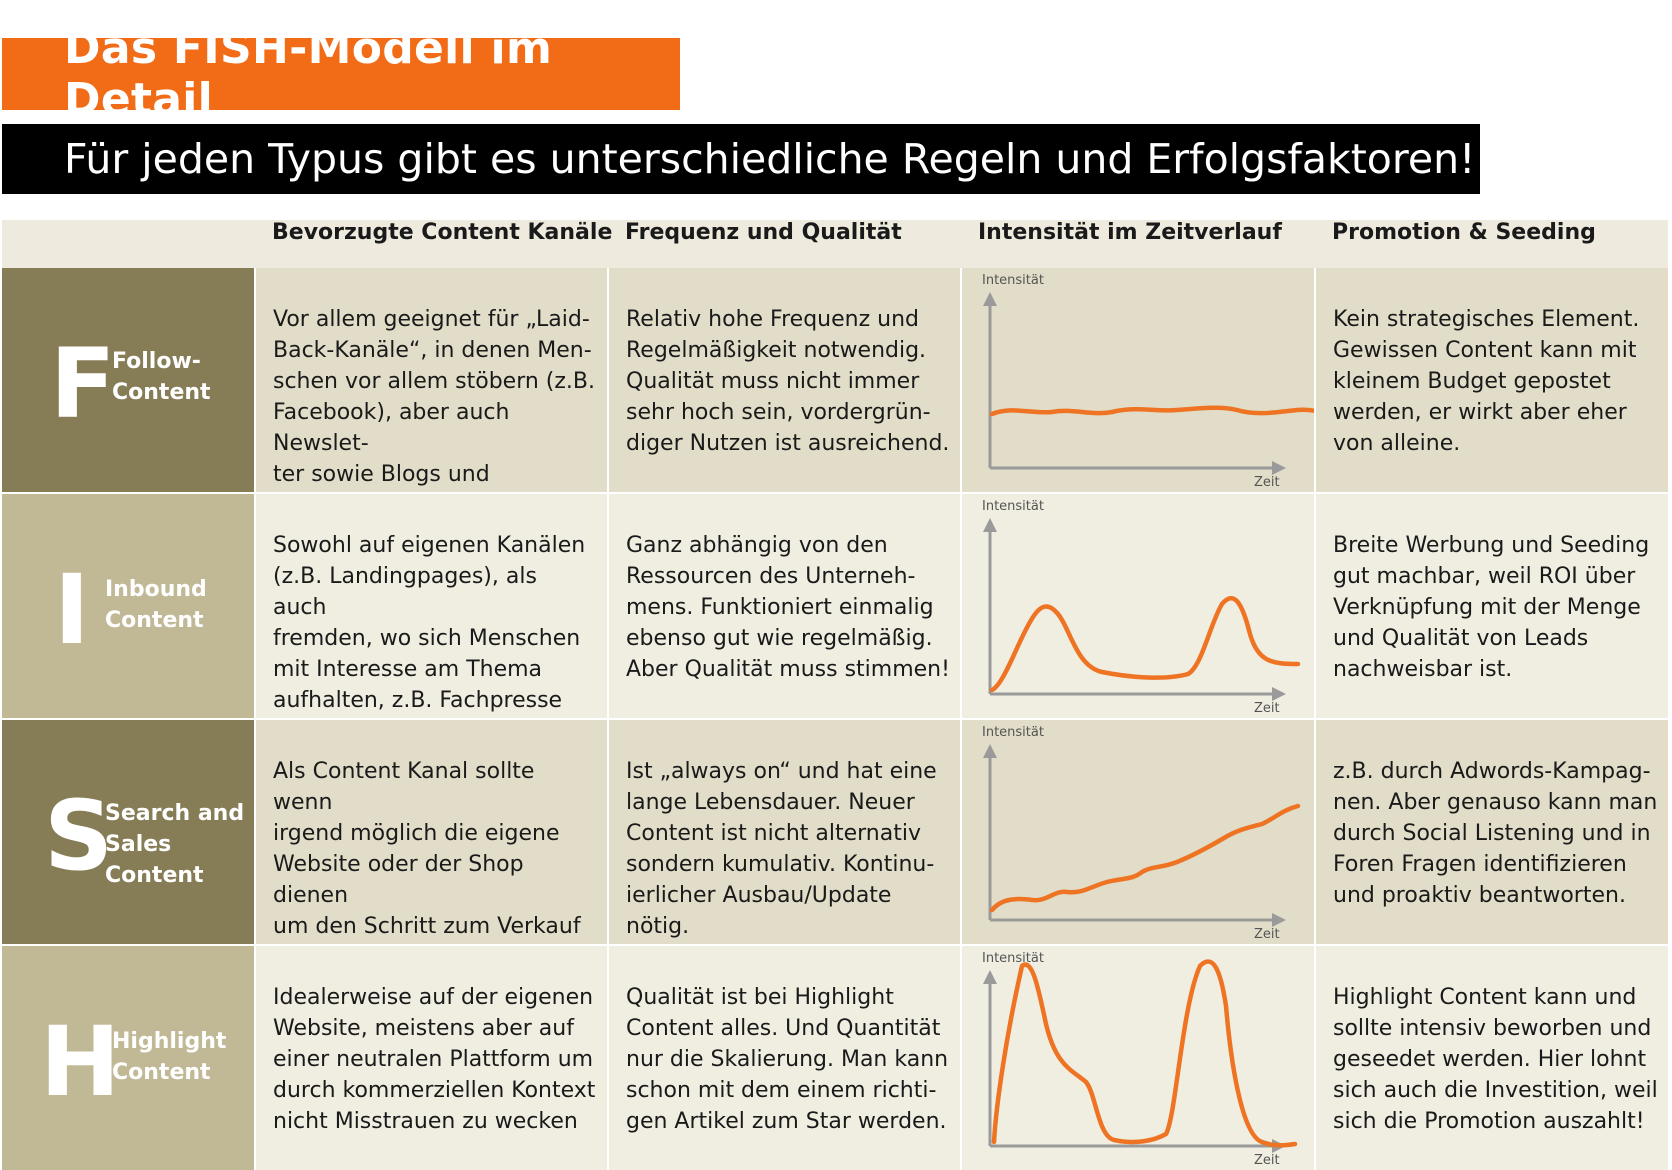 This screenshot has width=1672, height=1170. I want to click on page-title: Das FISH-Modell im Detail, so click(341, 74).